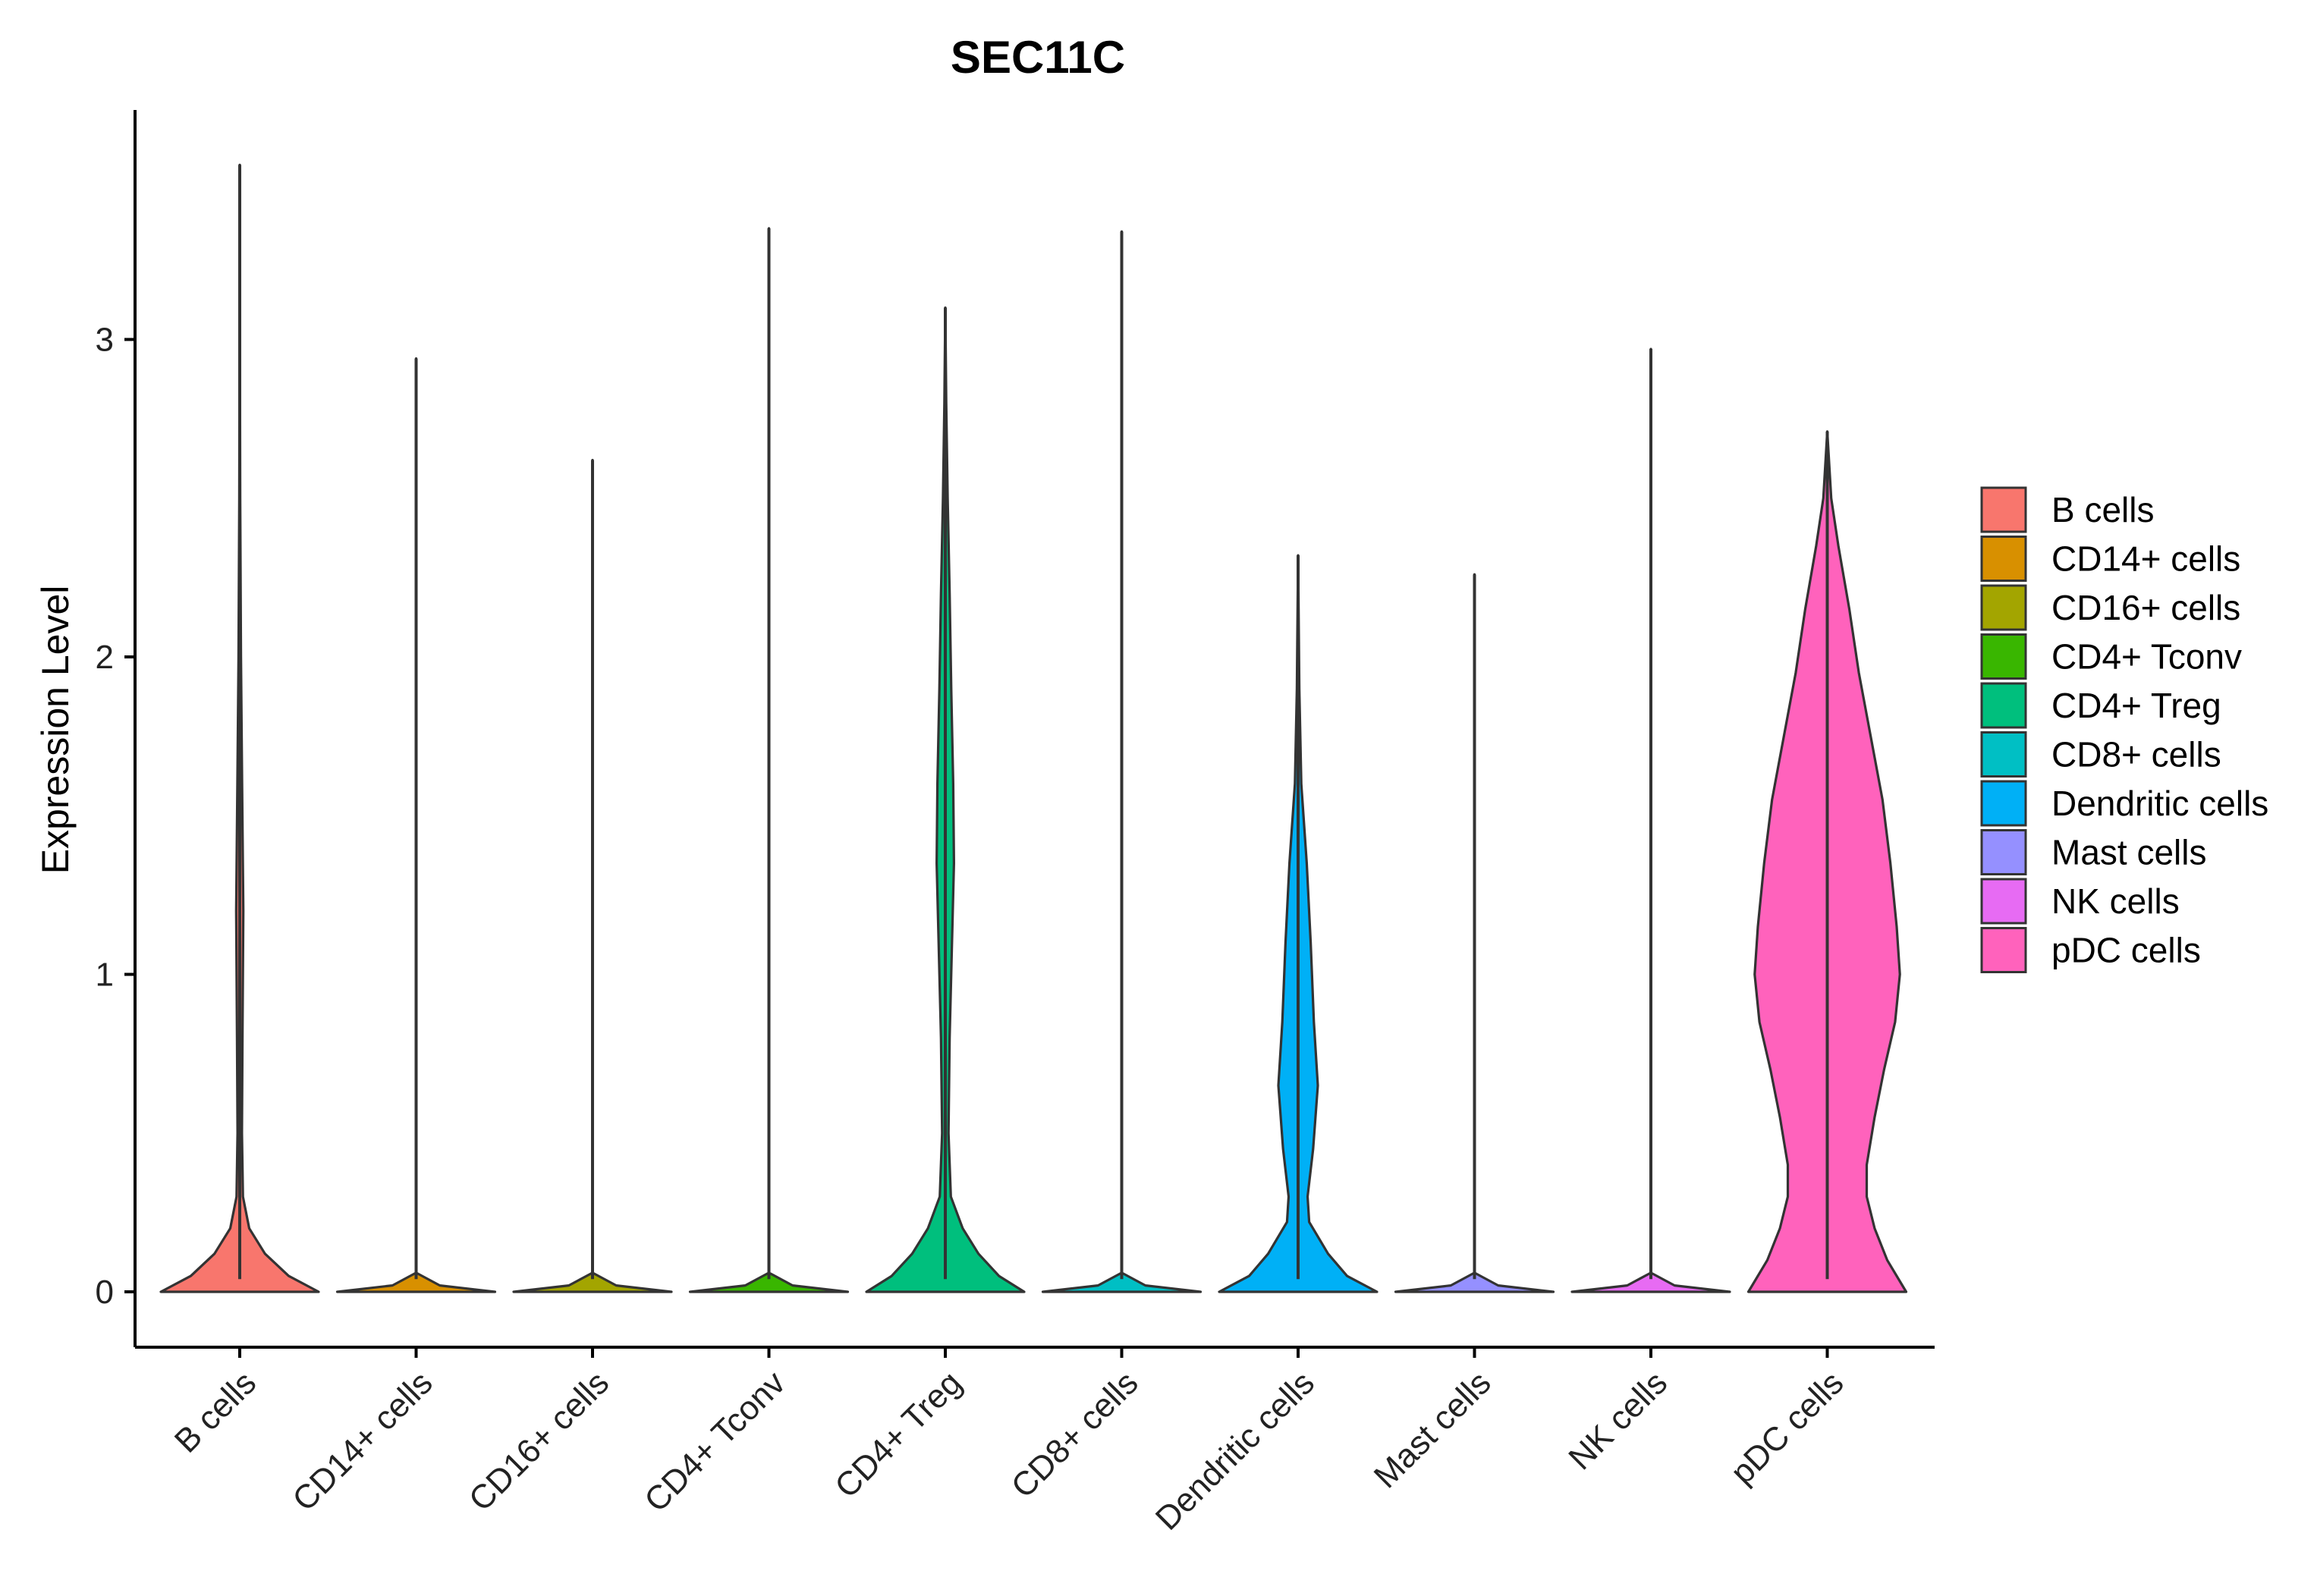 The width and height of the screenshot is (2317, 1596). What do you see at coordinates (2159, 803) in the screenshot?
I see `legend-label-dendritic-cells: Dendritic cells` at bounding box center [2159, 803].